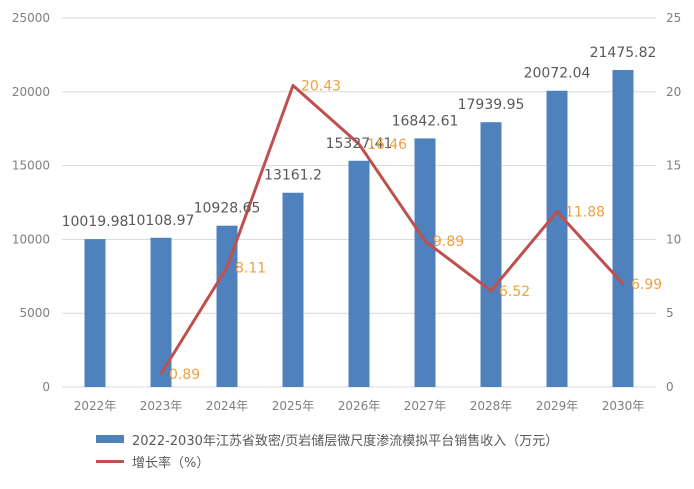 The height and width of the screenshot is (489, 694). What do you see at coordinates (623, 53) in the screenshot?
I see `bar-data-label: 21475.82` at bounding box center [623, 53].